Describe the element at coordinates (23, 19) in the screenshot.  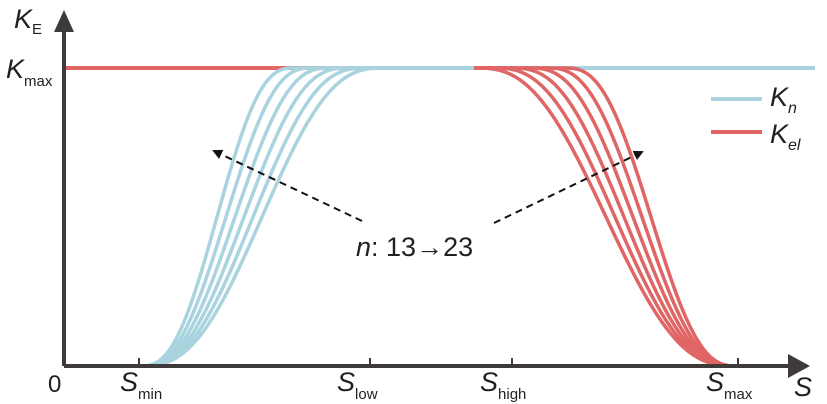
I see `y-axis-symbol: K` at that location.